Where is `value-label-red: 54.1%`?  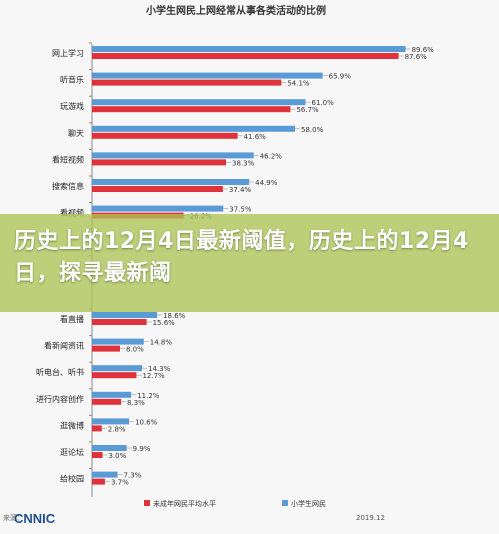 value-label-red: 54.1% is located at coordinates (298, 84).